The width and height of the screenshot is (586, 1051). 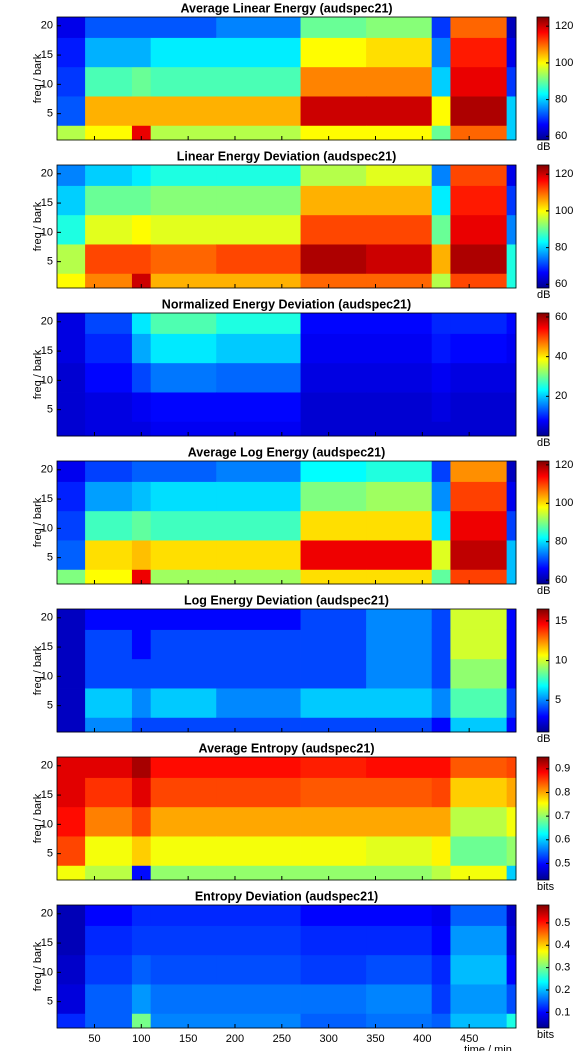 I want to click on y-tick-label: 10, so click(x=47, y=824).